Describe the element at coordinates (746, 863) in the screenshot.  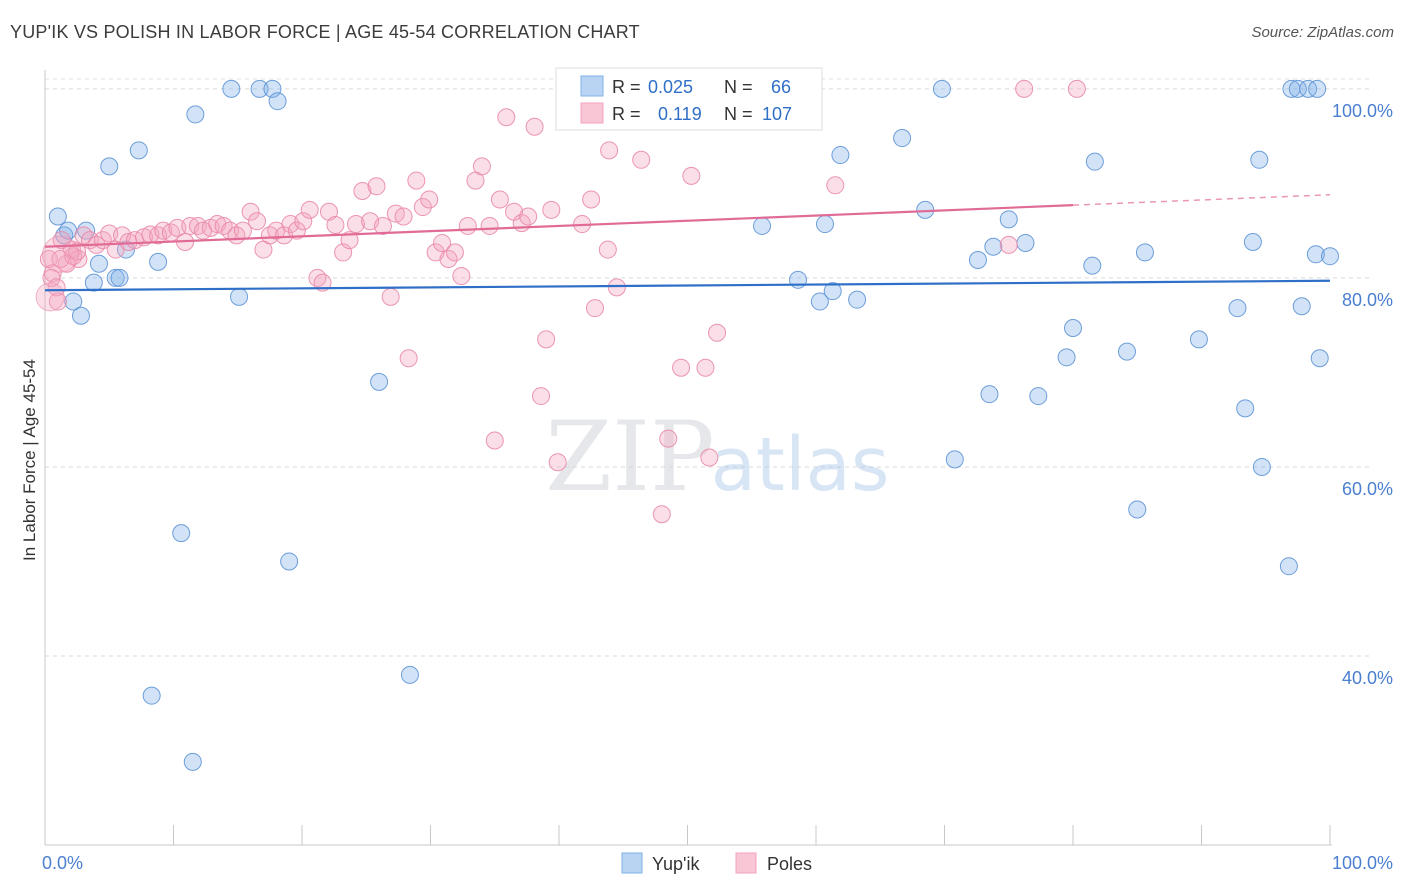
I see `legend-swatch-poles` at that location.